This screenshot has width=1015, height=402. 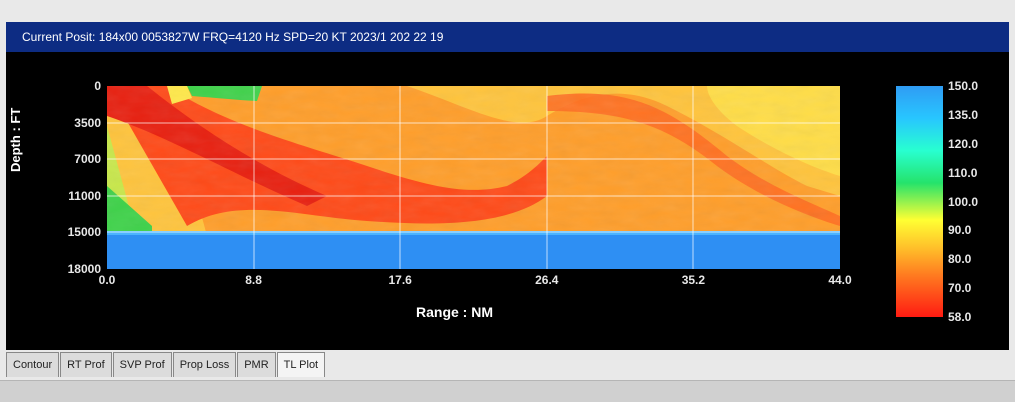 What do you see at coordinates (301, 364) in the screenshot?
I see `tab-tl-plot: TL Plot` at bounding box center [301, 364].